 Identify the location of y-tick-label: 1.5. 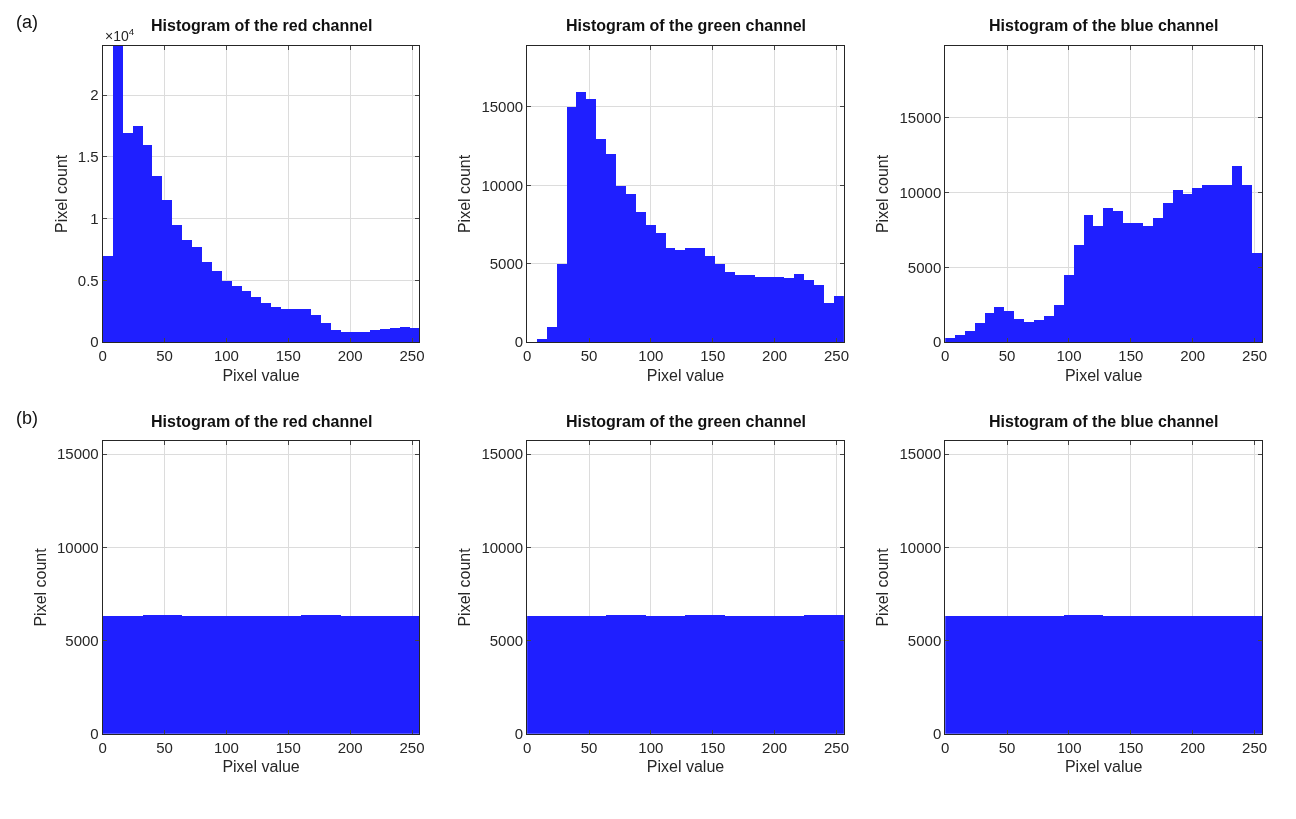
(88, 157).